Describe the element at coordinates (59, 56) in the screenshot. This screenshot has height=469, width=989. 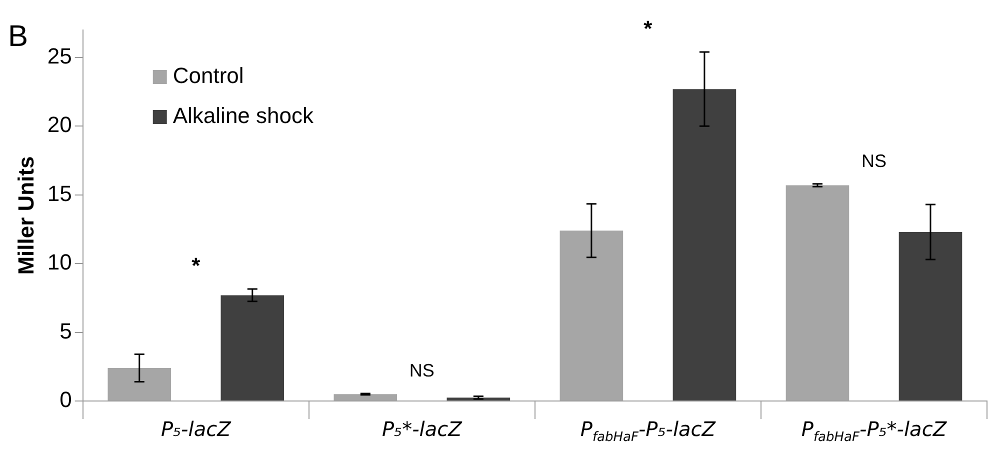
I see `y-tick-label: 25` at that location.